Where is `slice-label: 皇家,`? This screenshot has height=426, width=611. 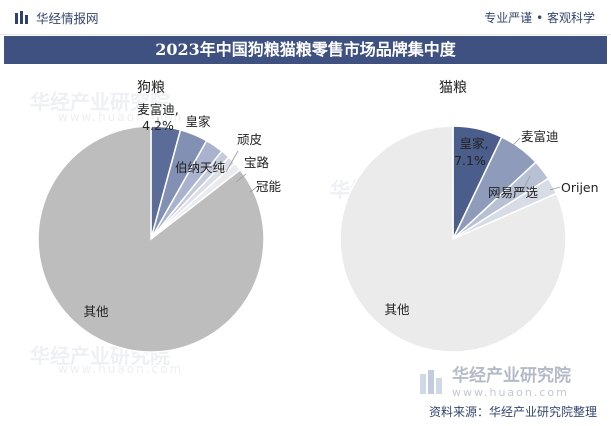 slice-label: 皇家, is located at coordinates (474, 143).